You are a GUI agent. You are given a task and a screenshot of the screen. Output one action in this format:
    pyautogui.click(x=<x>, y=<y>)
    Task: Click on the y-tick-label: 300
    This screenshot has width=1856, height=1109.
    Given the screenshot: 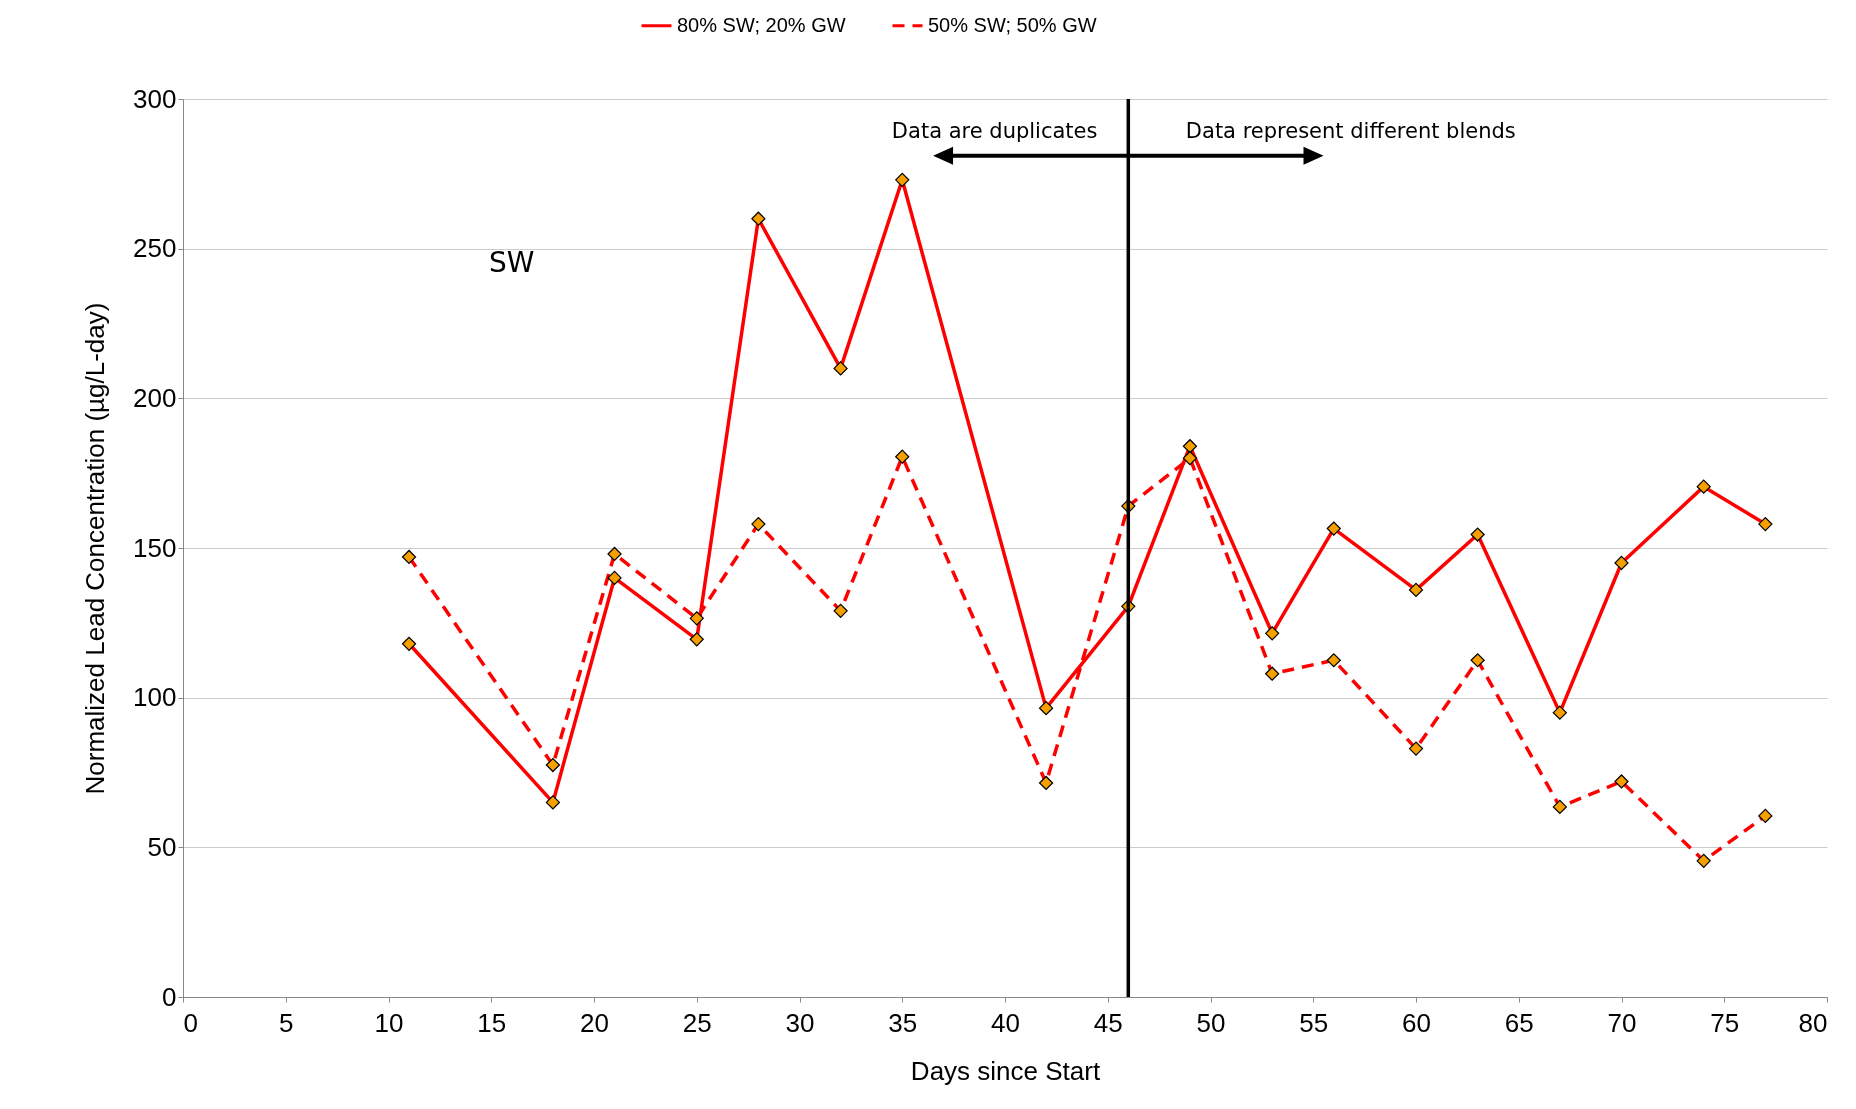 What is the action you would take?
    pyautogui.click(x=155, y=98)
    